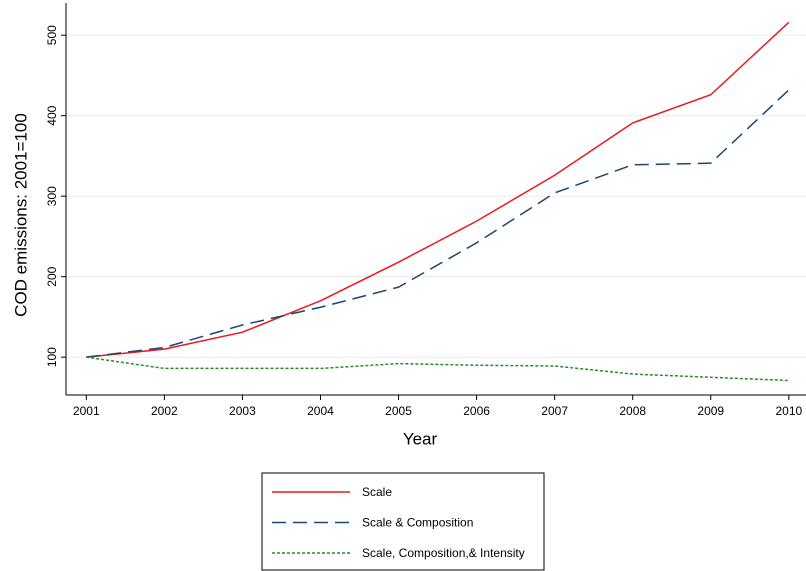 The image size is (806, 571). Describe the element at coordinates (788, 411) in the screenshot. I see `x-tick-label: 2010` at that location.